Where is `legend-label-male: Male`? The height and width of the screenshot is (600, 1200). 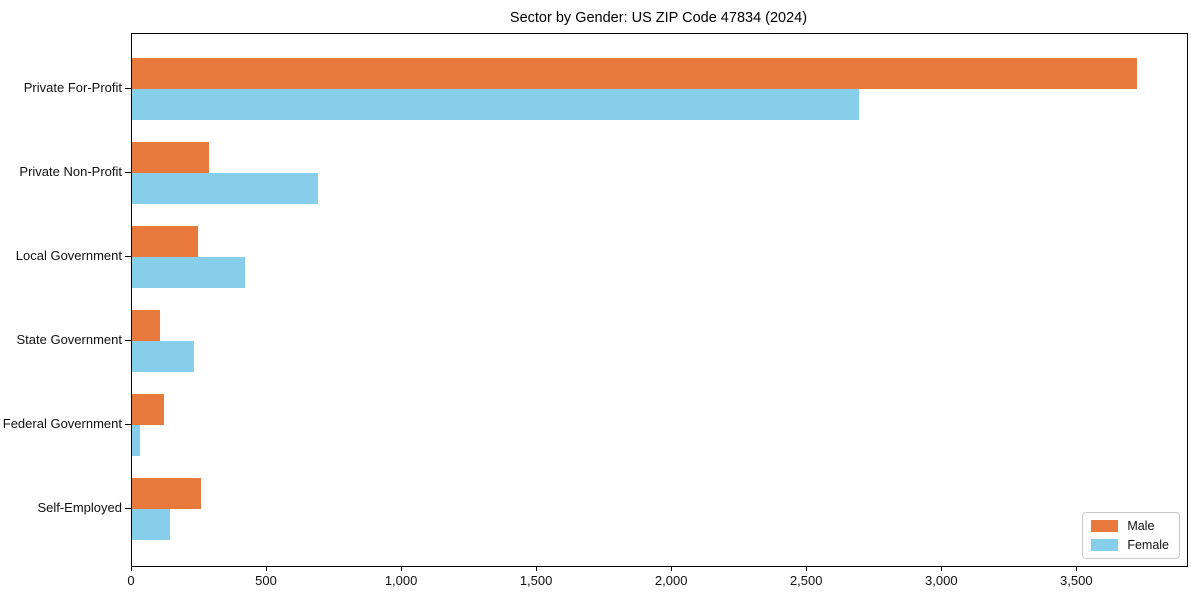 legend-label-male: Male is located at coordinates (1141, 526).